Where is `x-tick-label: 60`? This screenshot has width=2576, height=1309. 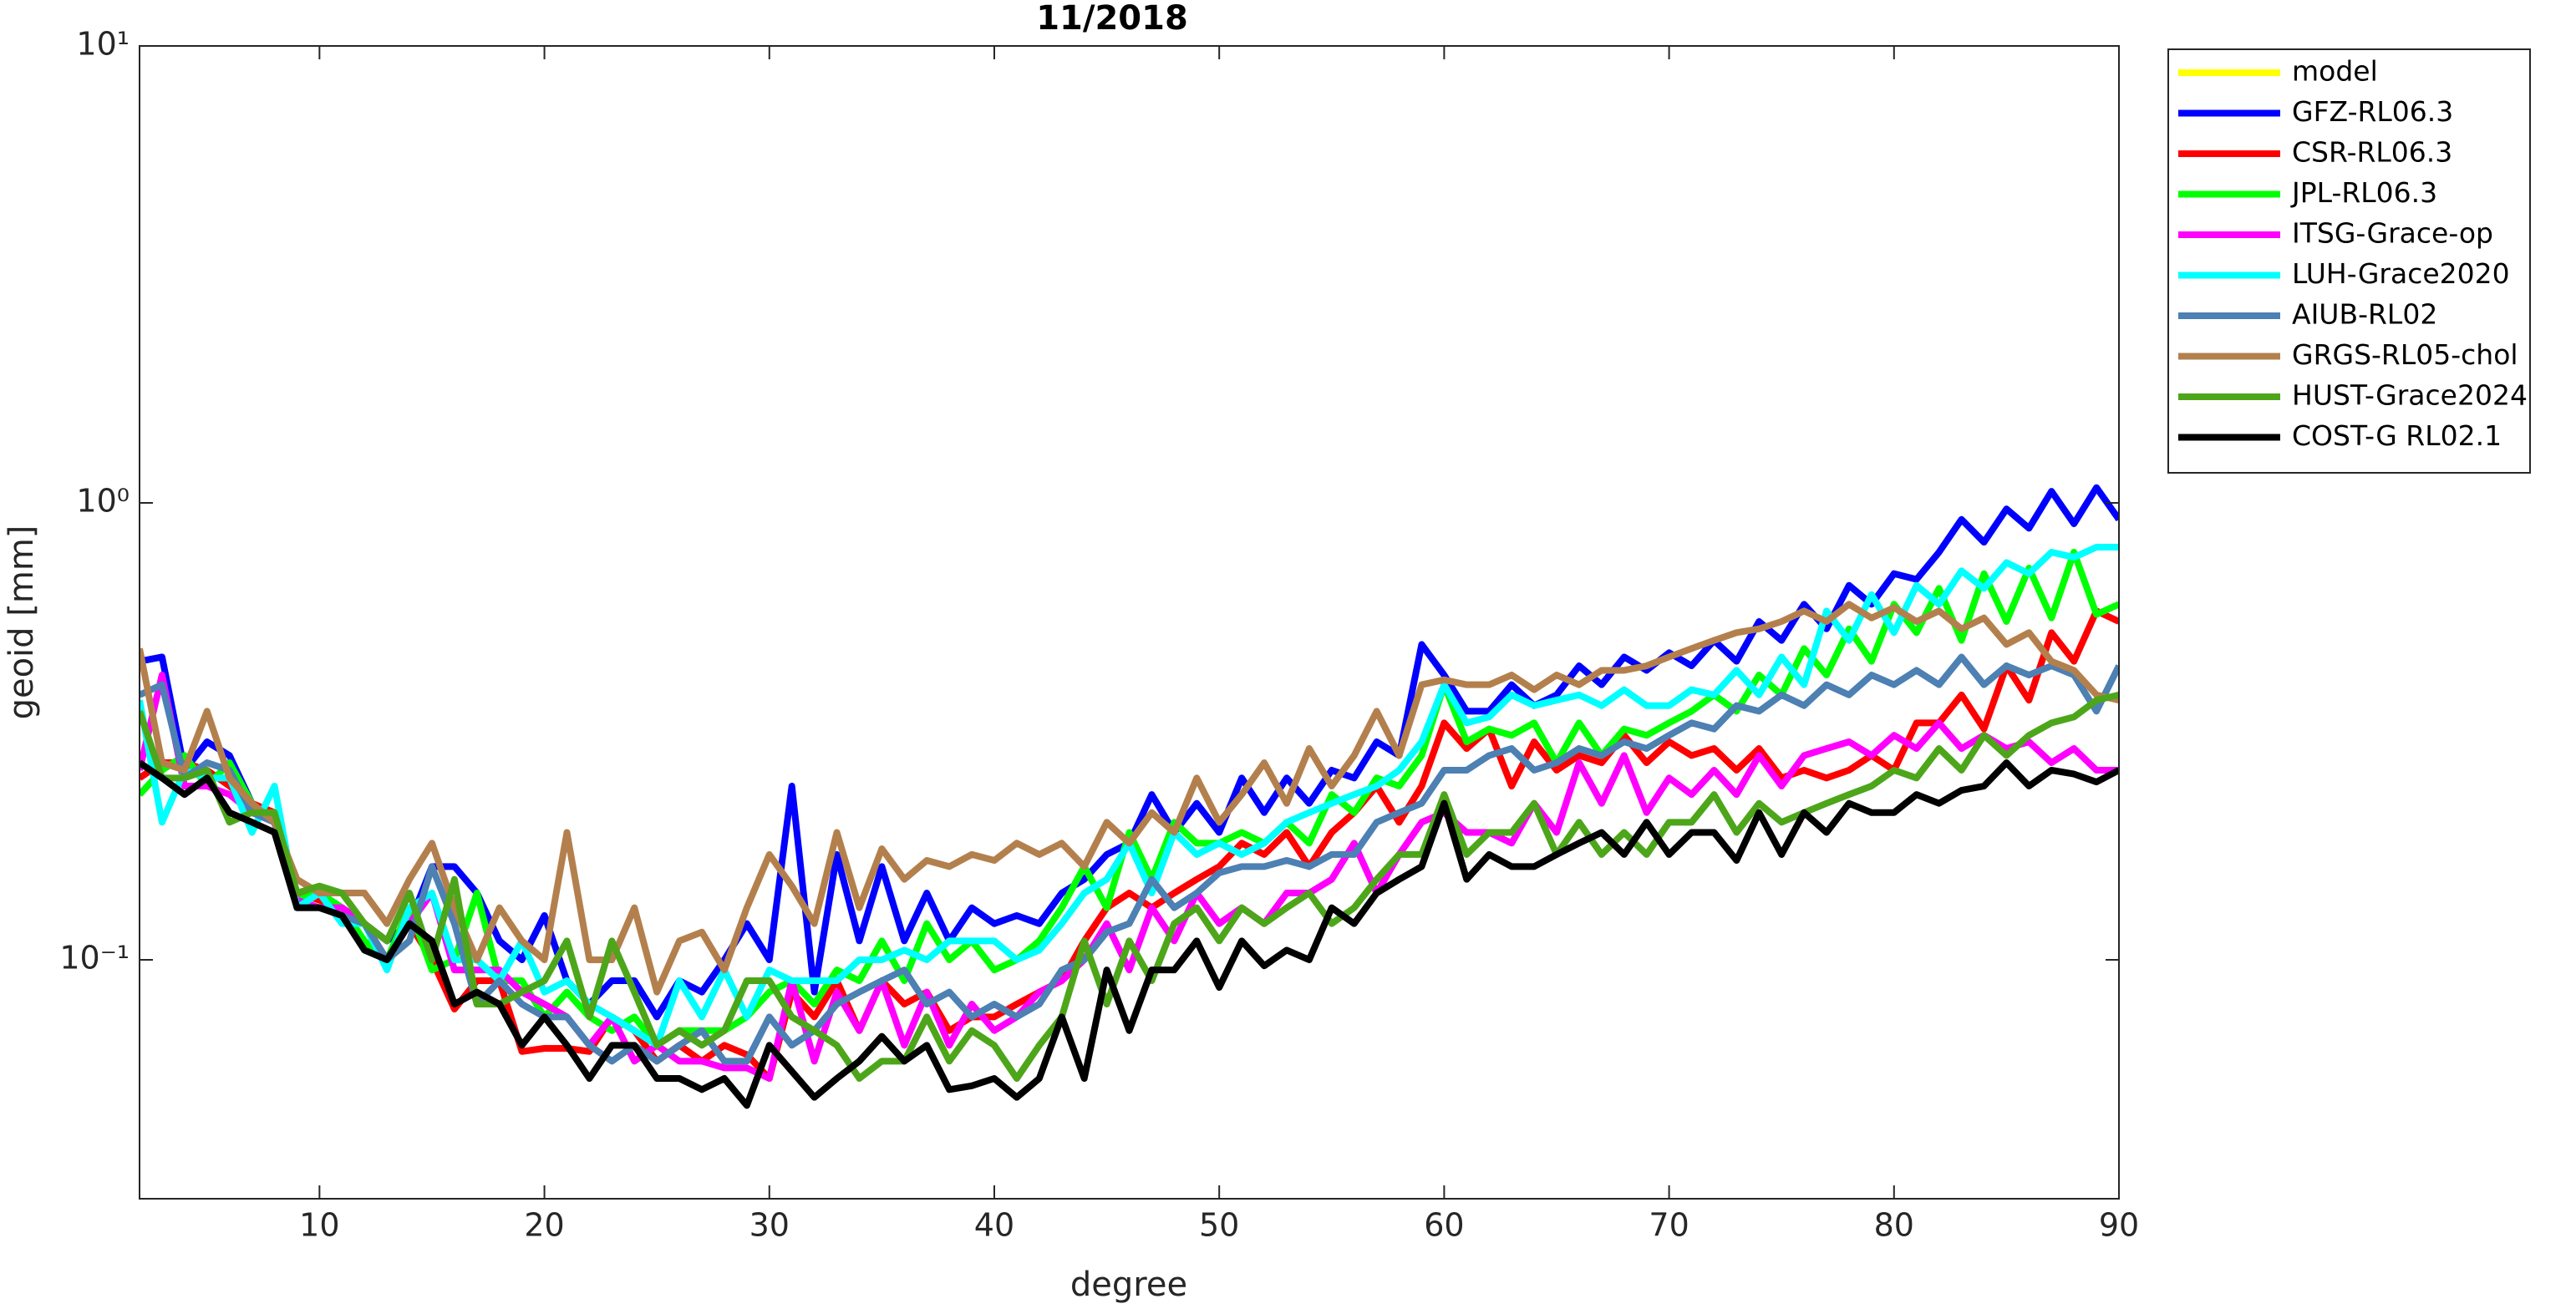
x-tick-label: 60 is located at coordinates (1444, 1225).